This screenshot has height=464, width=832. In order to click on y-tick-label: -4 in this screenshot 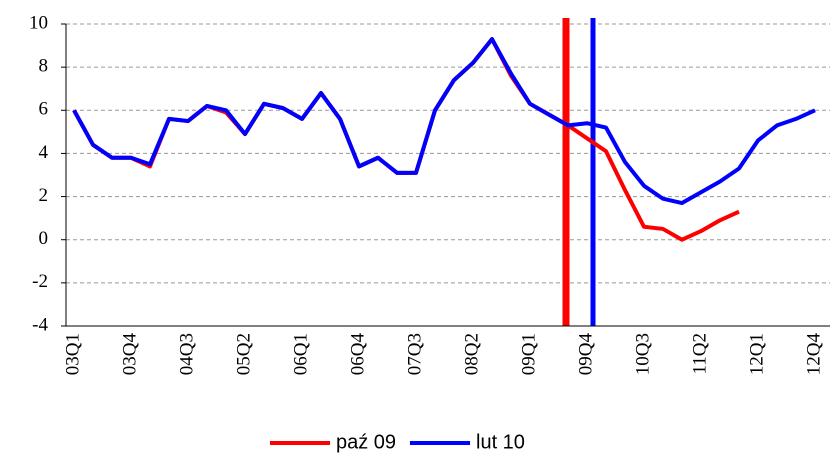, I will do `click(40, 324)`.